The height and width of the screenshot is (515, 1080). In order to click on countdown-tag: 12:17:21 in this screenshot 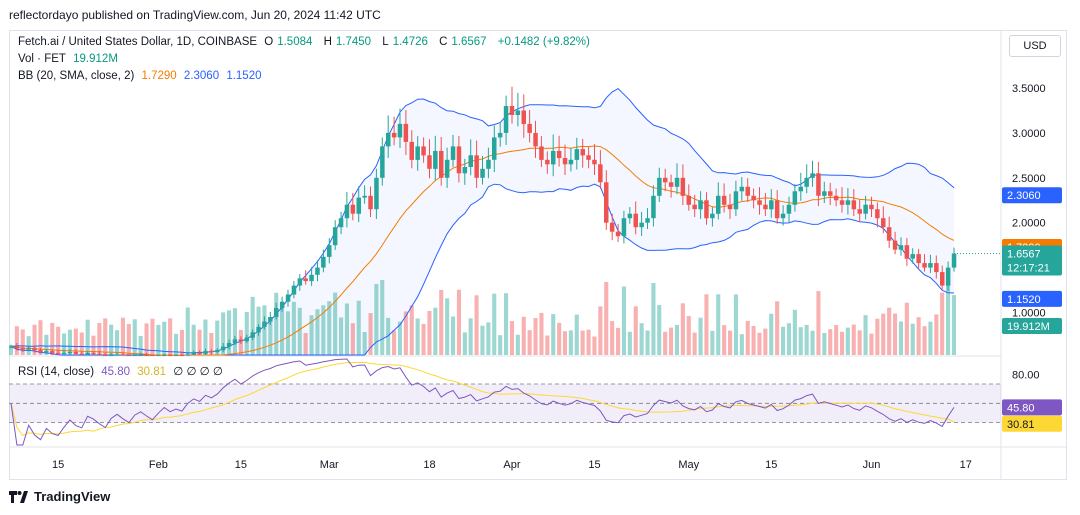, I will do `click(1028, 269)`.